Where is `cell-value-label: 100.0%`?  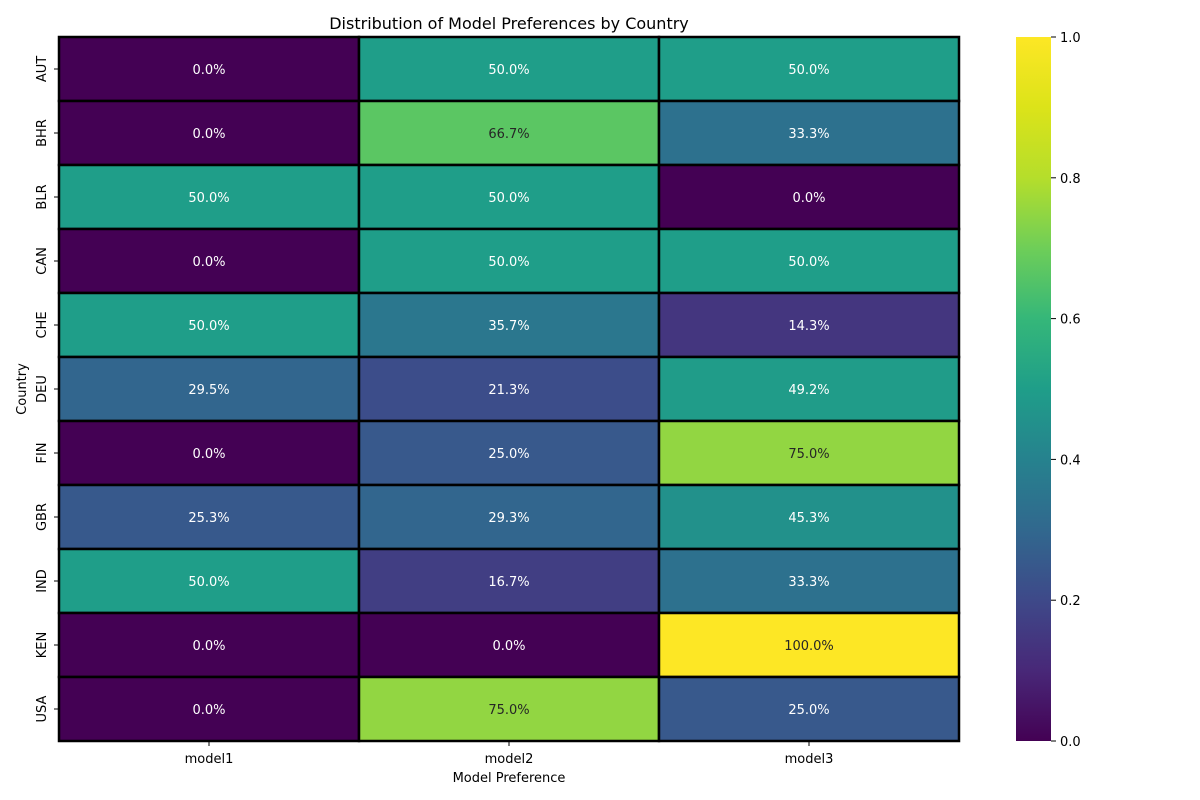 cell-value-label: 100.0% is located at coordinates (809, 646).